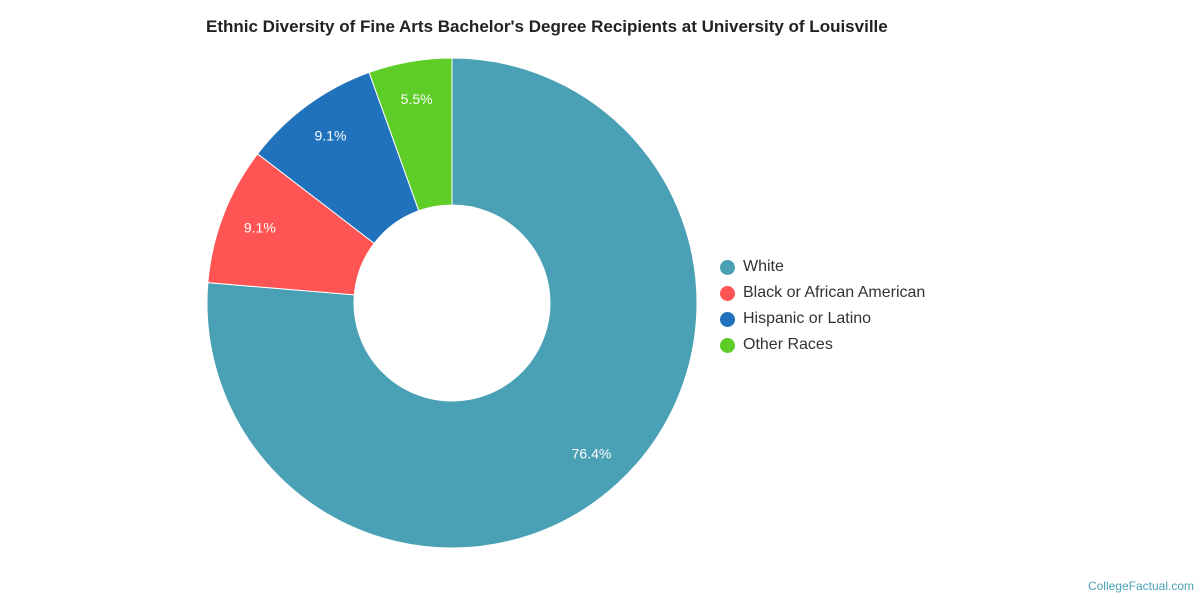 The height and width of the screenshot is (600, 1200). Describe the element at coordinates (592, 453) in the screenshot. I see `slice-value-label: 76.4%` at that location.